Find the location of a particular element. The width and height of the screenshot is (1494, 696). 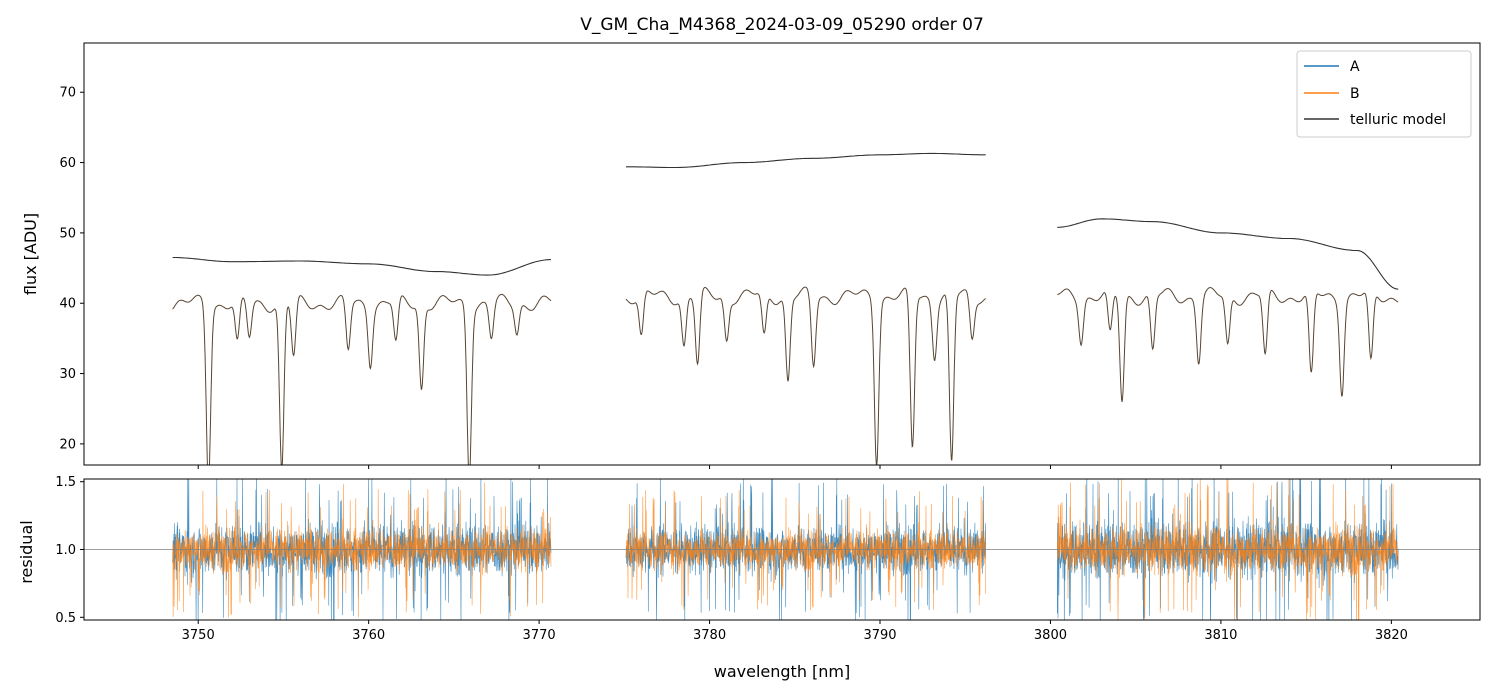

flux-y-ticks: 20 30 40 50 60 70 is located at coordinates (71, 269).